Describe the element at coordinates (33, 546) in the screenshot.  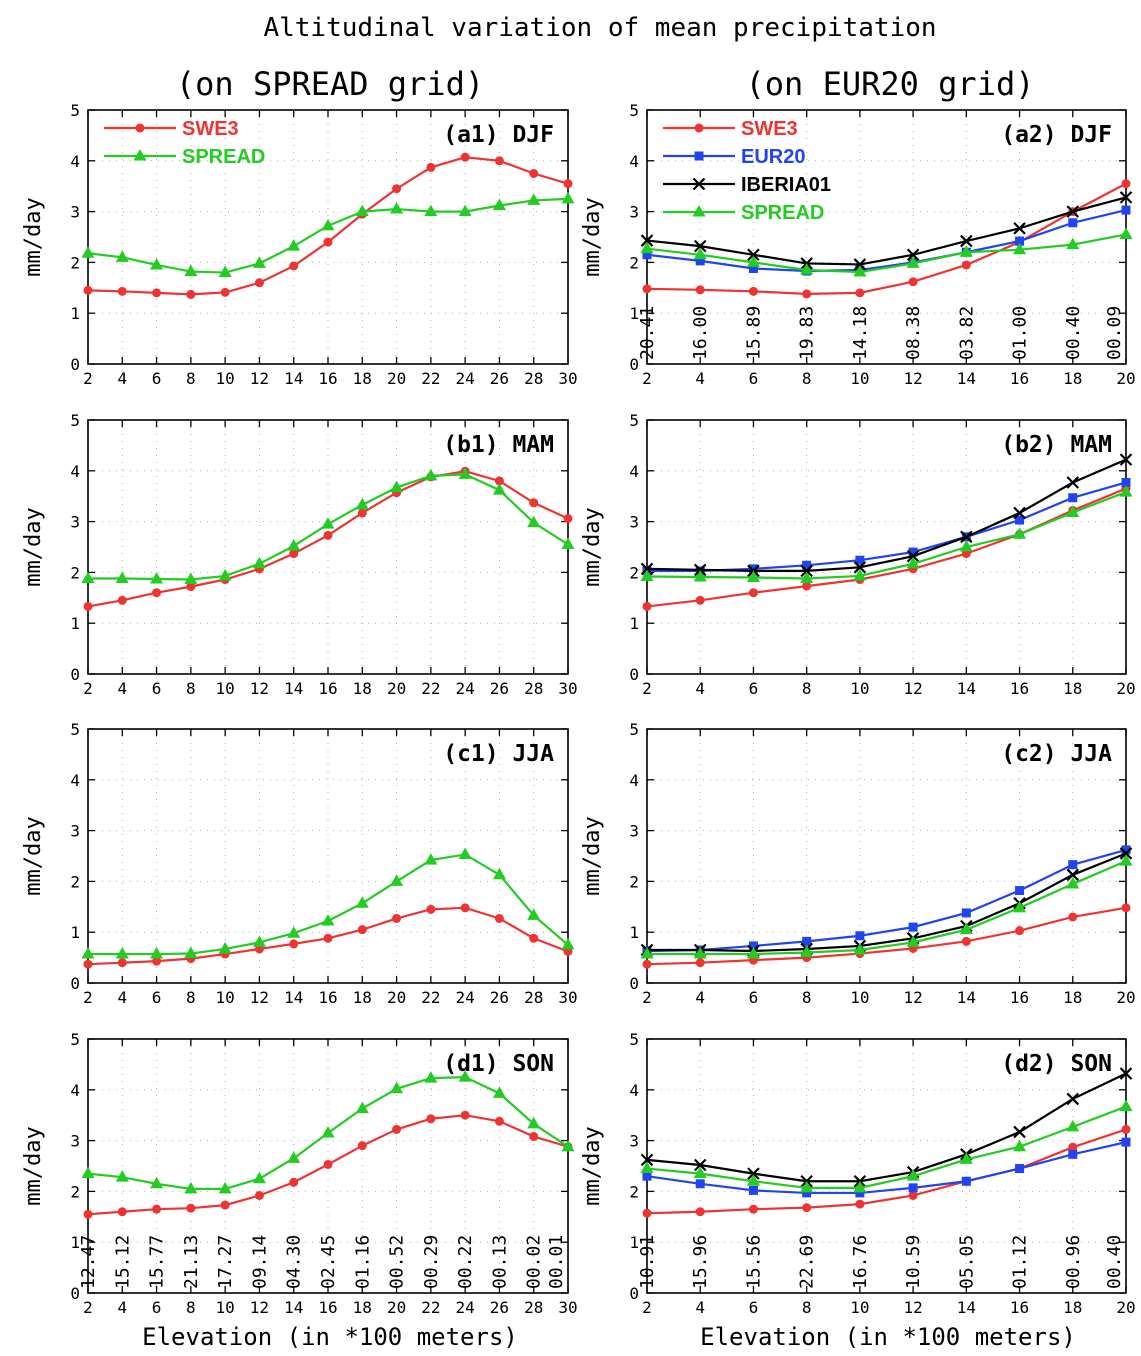
I see `y-axis-label: mm/day` at that location.